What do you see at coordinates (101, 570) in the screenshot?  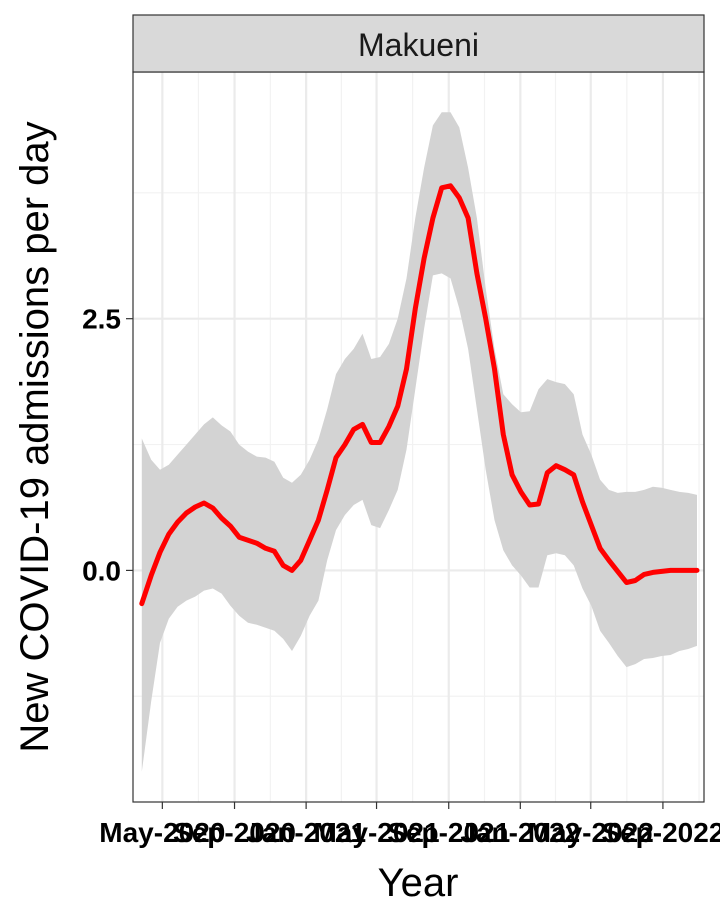 I see `y-tick-label: 0.0` at bounding box center [101, 570].